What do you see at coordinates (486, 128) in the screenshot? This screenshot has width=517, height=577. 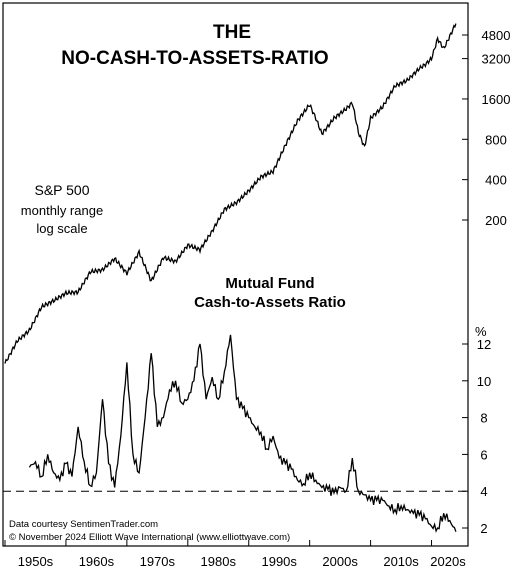 I see `sp500-y-axis: 4800 3200 1600 800 400 200` at bounding box center [486, 128].